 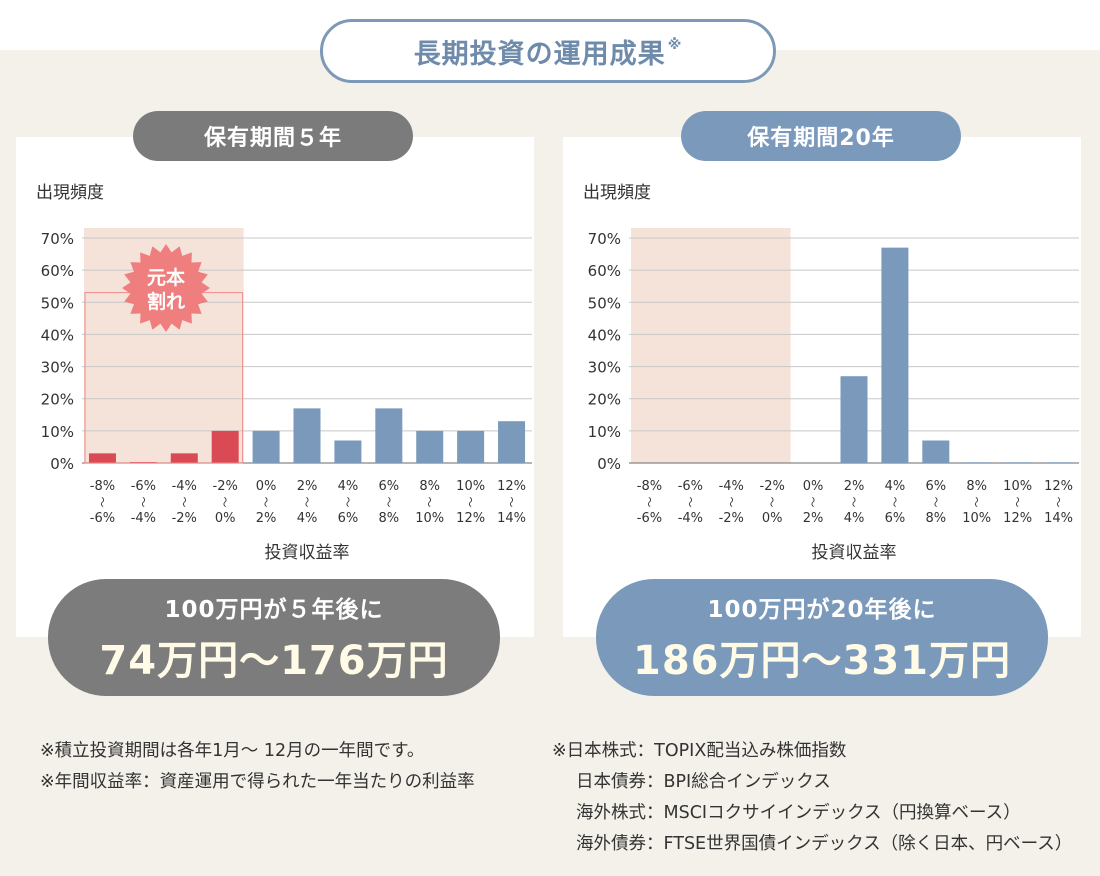 I want to click on badge-text: 割れ, so click(x=166, y=301).